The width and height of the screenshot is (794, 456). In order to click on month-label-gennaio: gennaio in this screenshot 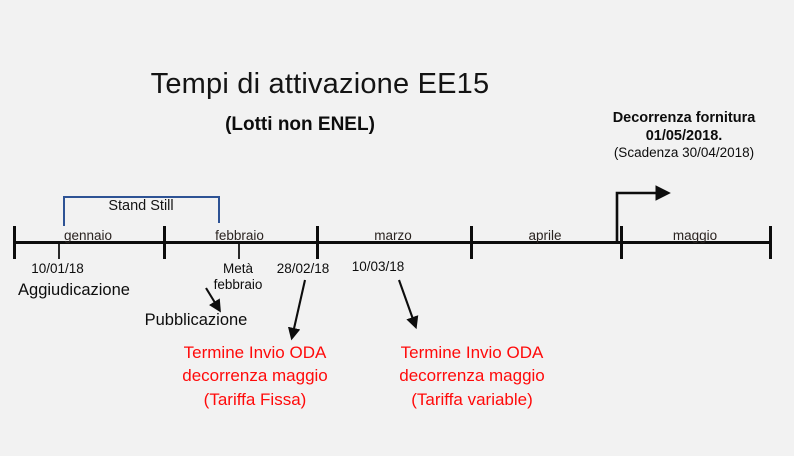, I will do `click(88, 235)`.